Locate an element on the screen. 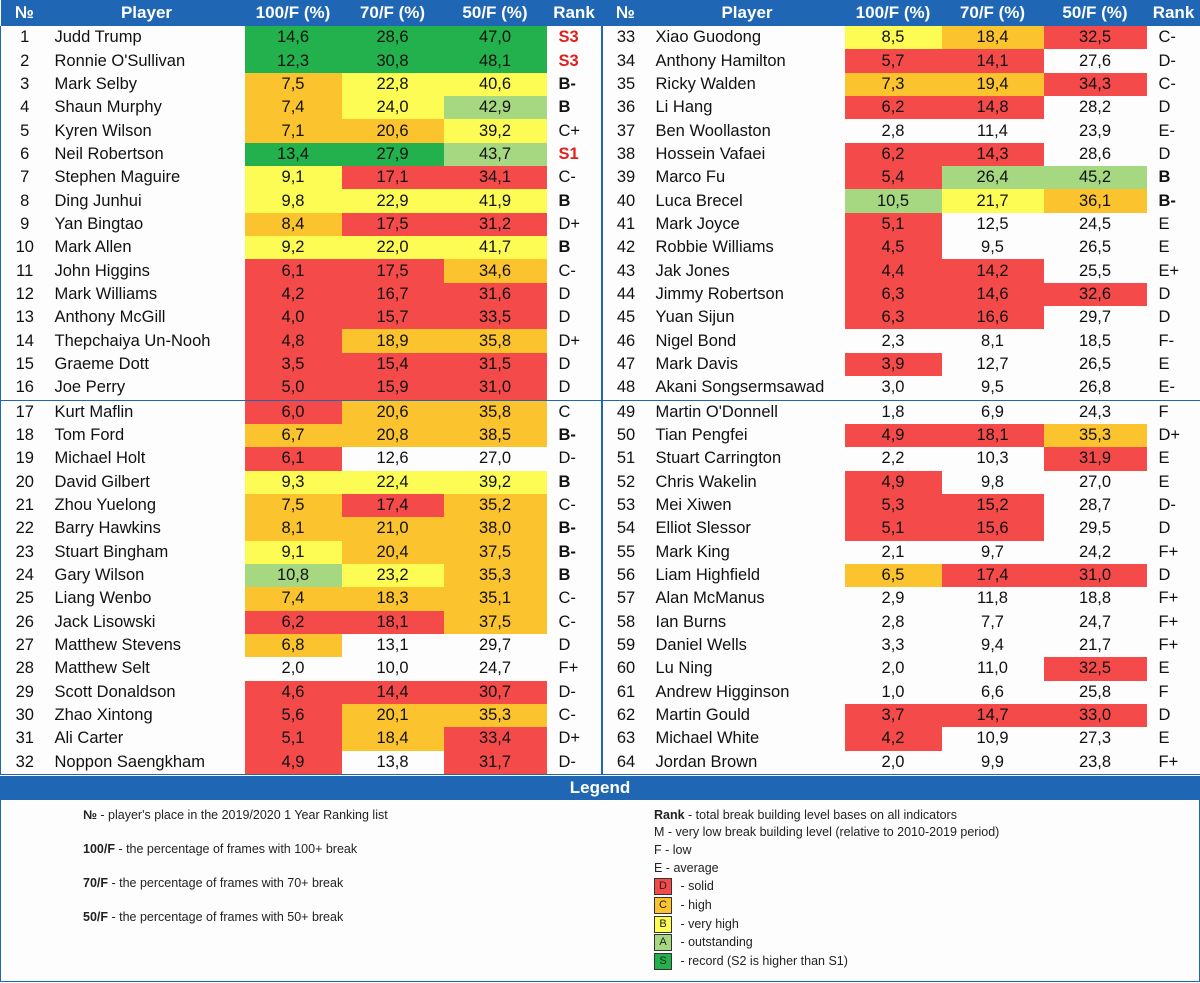 Image resolution: width=1200 pixels, height=983 pixels. stat-v70: 22,8 is located at coordinates (392, 84).